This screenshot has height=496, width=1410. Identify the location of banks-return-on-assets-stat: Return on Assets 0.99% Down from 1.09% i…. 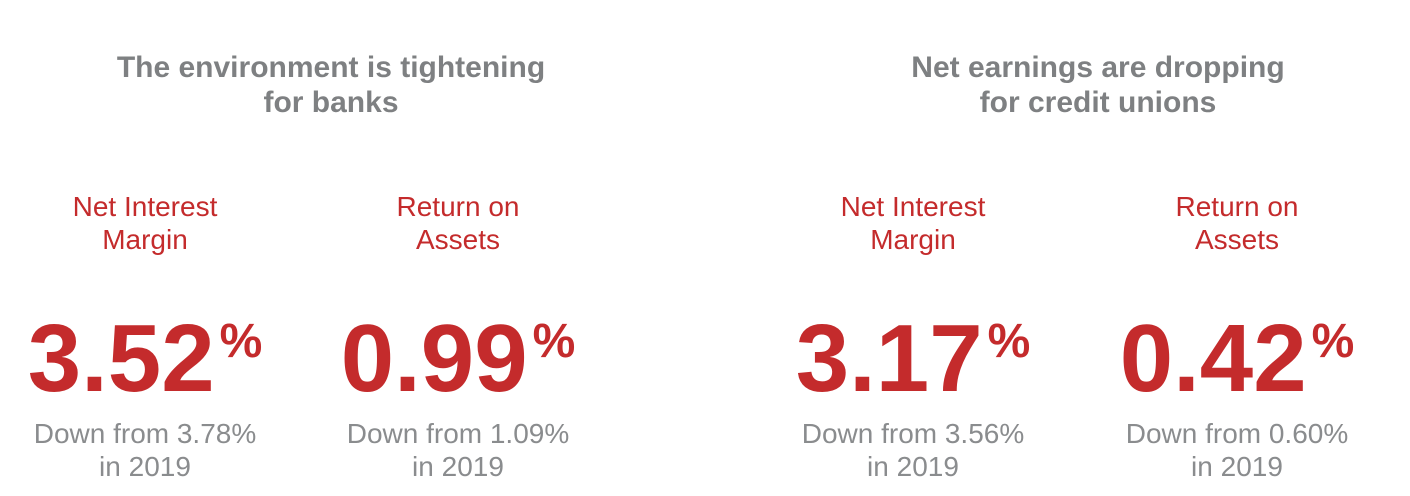
(458, 336).